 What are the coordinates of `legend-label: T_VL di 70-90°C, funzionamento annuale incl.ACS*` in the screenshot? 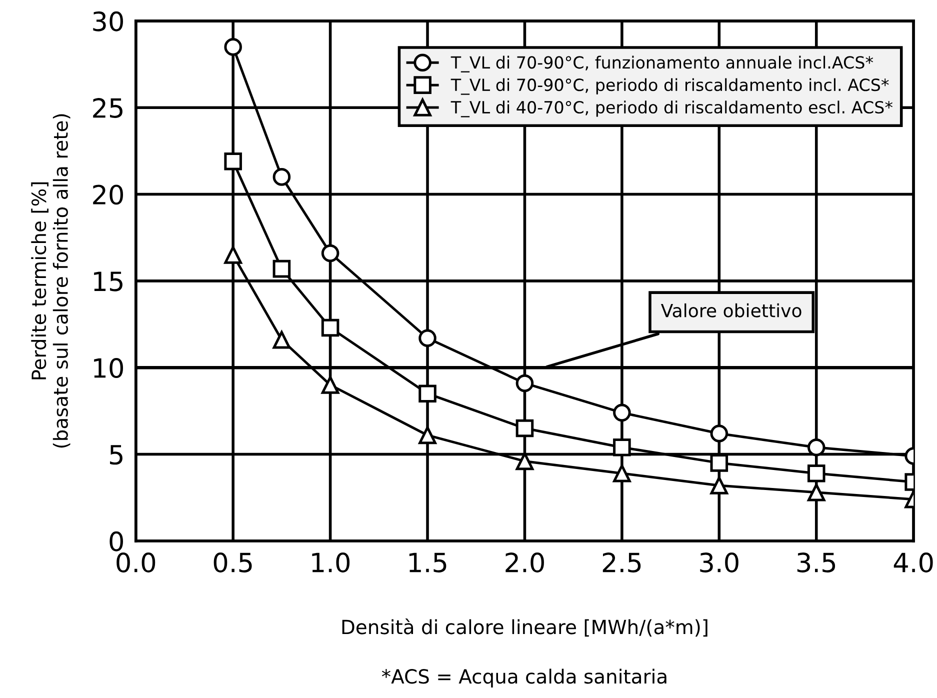 It's located at (662, 64).